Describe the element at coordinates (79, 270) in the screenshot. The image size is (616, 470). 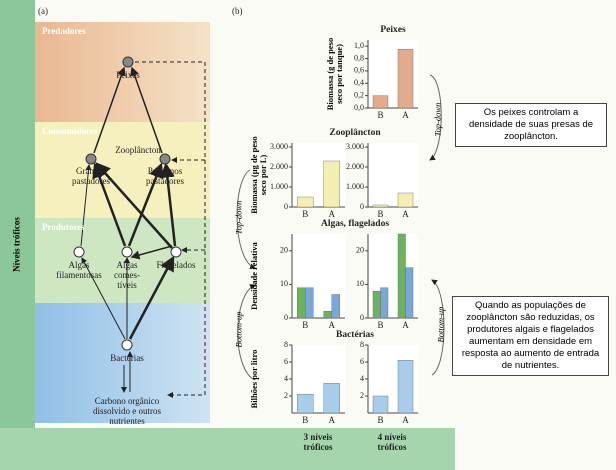
I see `node-label: Algas filamentosas` at that location.